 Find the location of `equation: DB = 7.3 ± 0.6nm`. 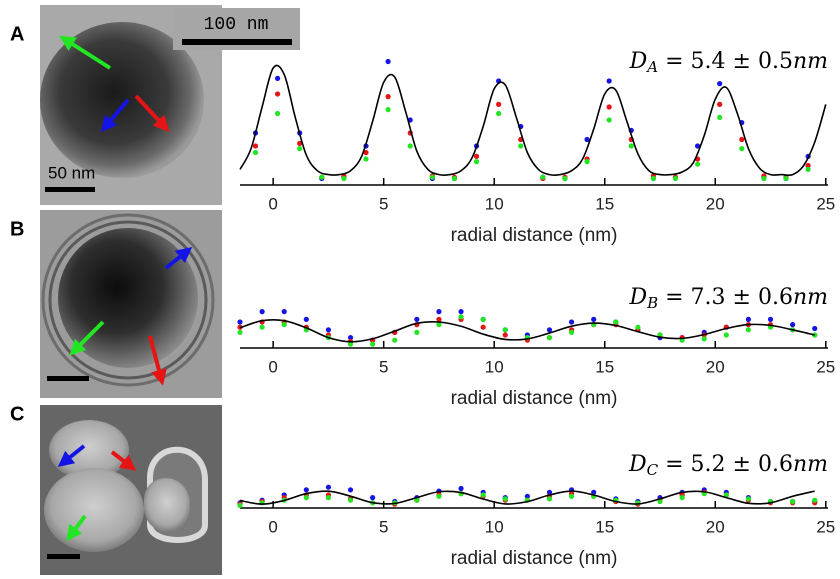

equation: DB = 7.3 ± 0.6nm is located at coordinates (728, 298).